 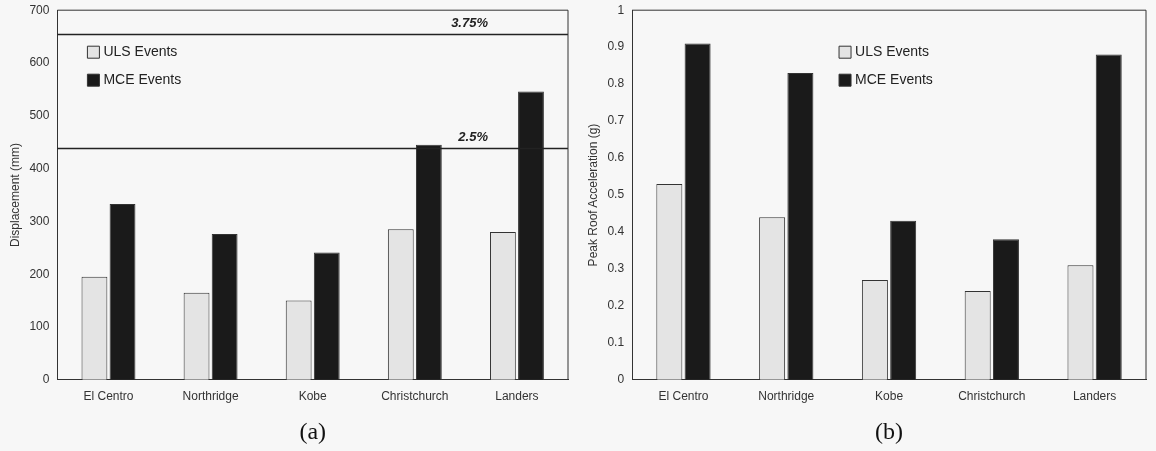 I want to click on y-tick-label: 200, so click(x=39, y=273).